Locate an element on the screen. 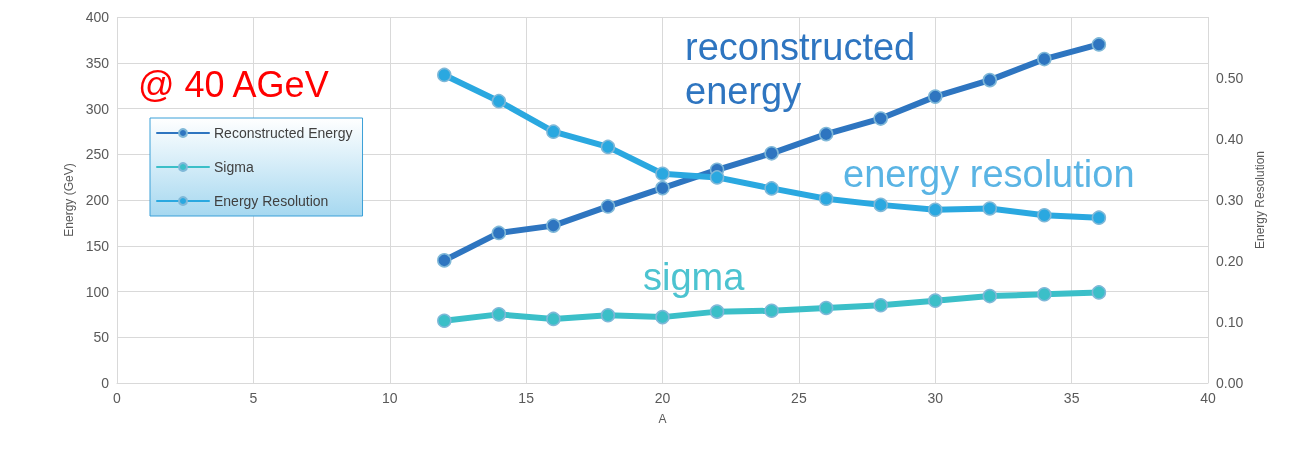 The width and height of the screenshot is (1292, 451). y-axis-title: Energy (GeV) is located at coordinates (68, 200).